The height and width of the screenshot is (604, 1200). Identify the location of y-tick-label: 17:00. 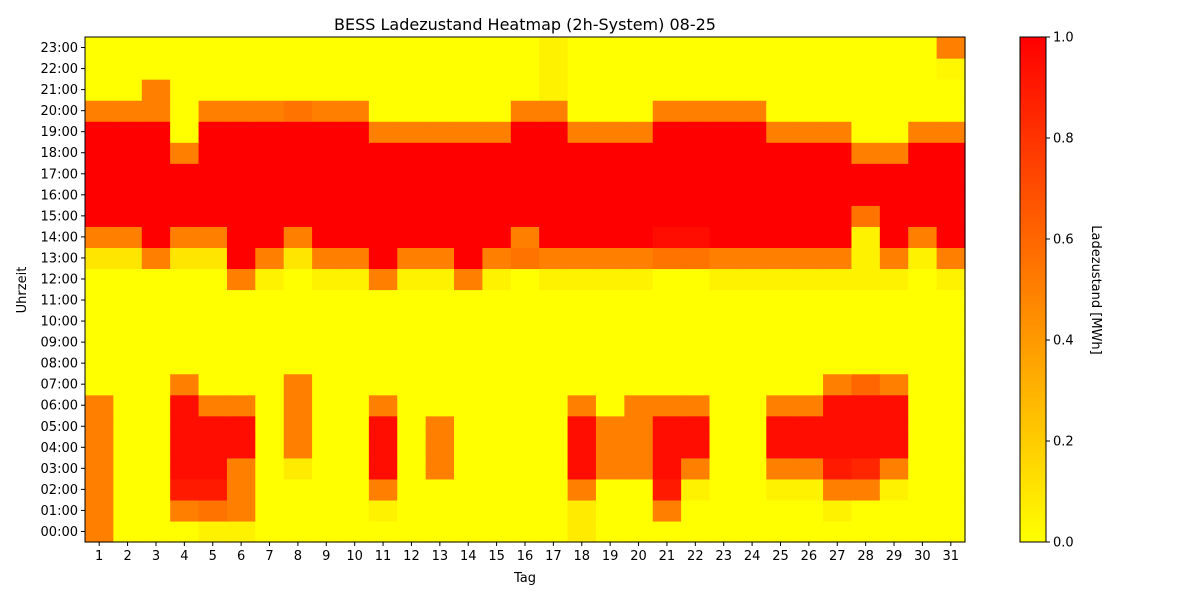
(59, 174).